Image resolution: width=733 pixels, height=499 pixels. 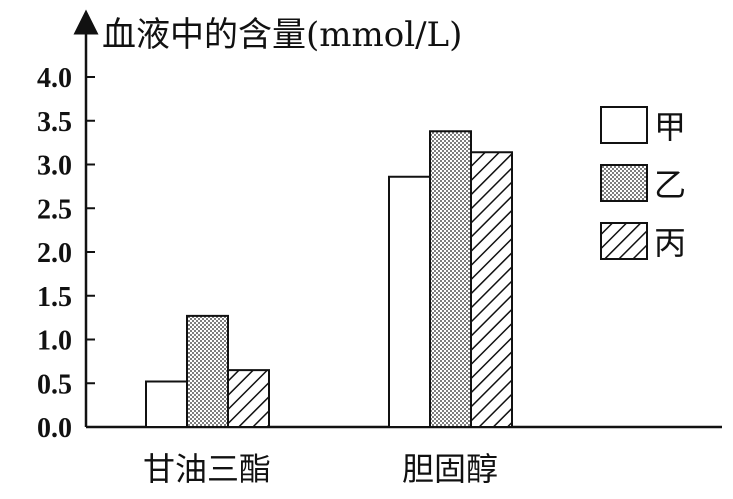 I want to click on y-tick-label: 1.0, so click(x=54, y=341).